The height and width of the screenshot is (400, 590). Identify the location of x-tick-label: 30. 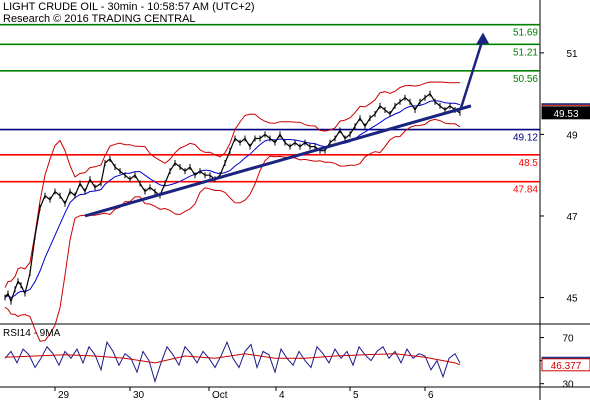
(139, 395).